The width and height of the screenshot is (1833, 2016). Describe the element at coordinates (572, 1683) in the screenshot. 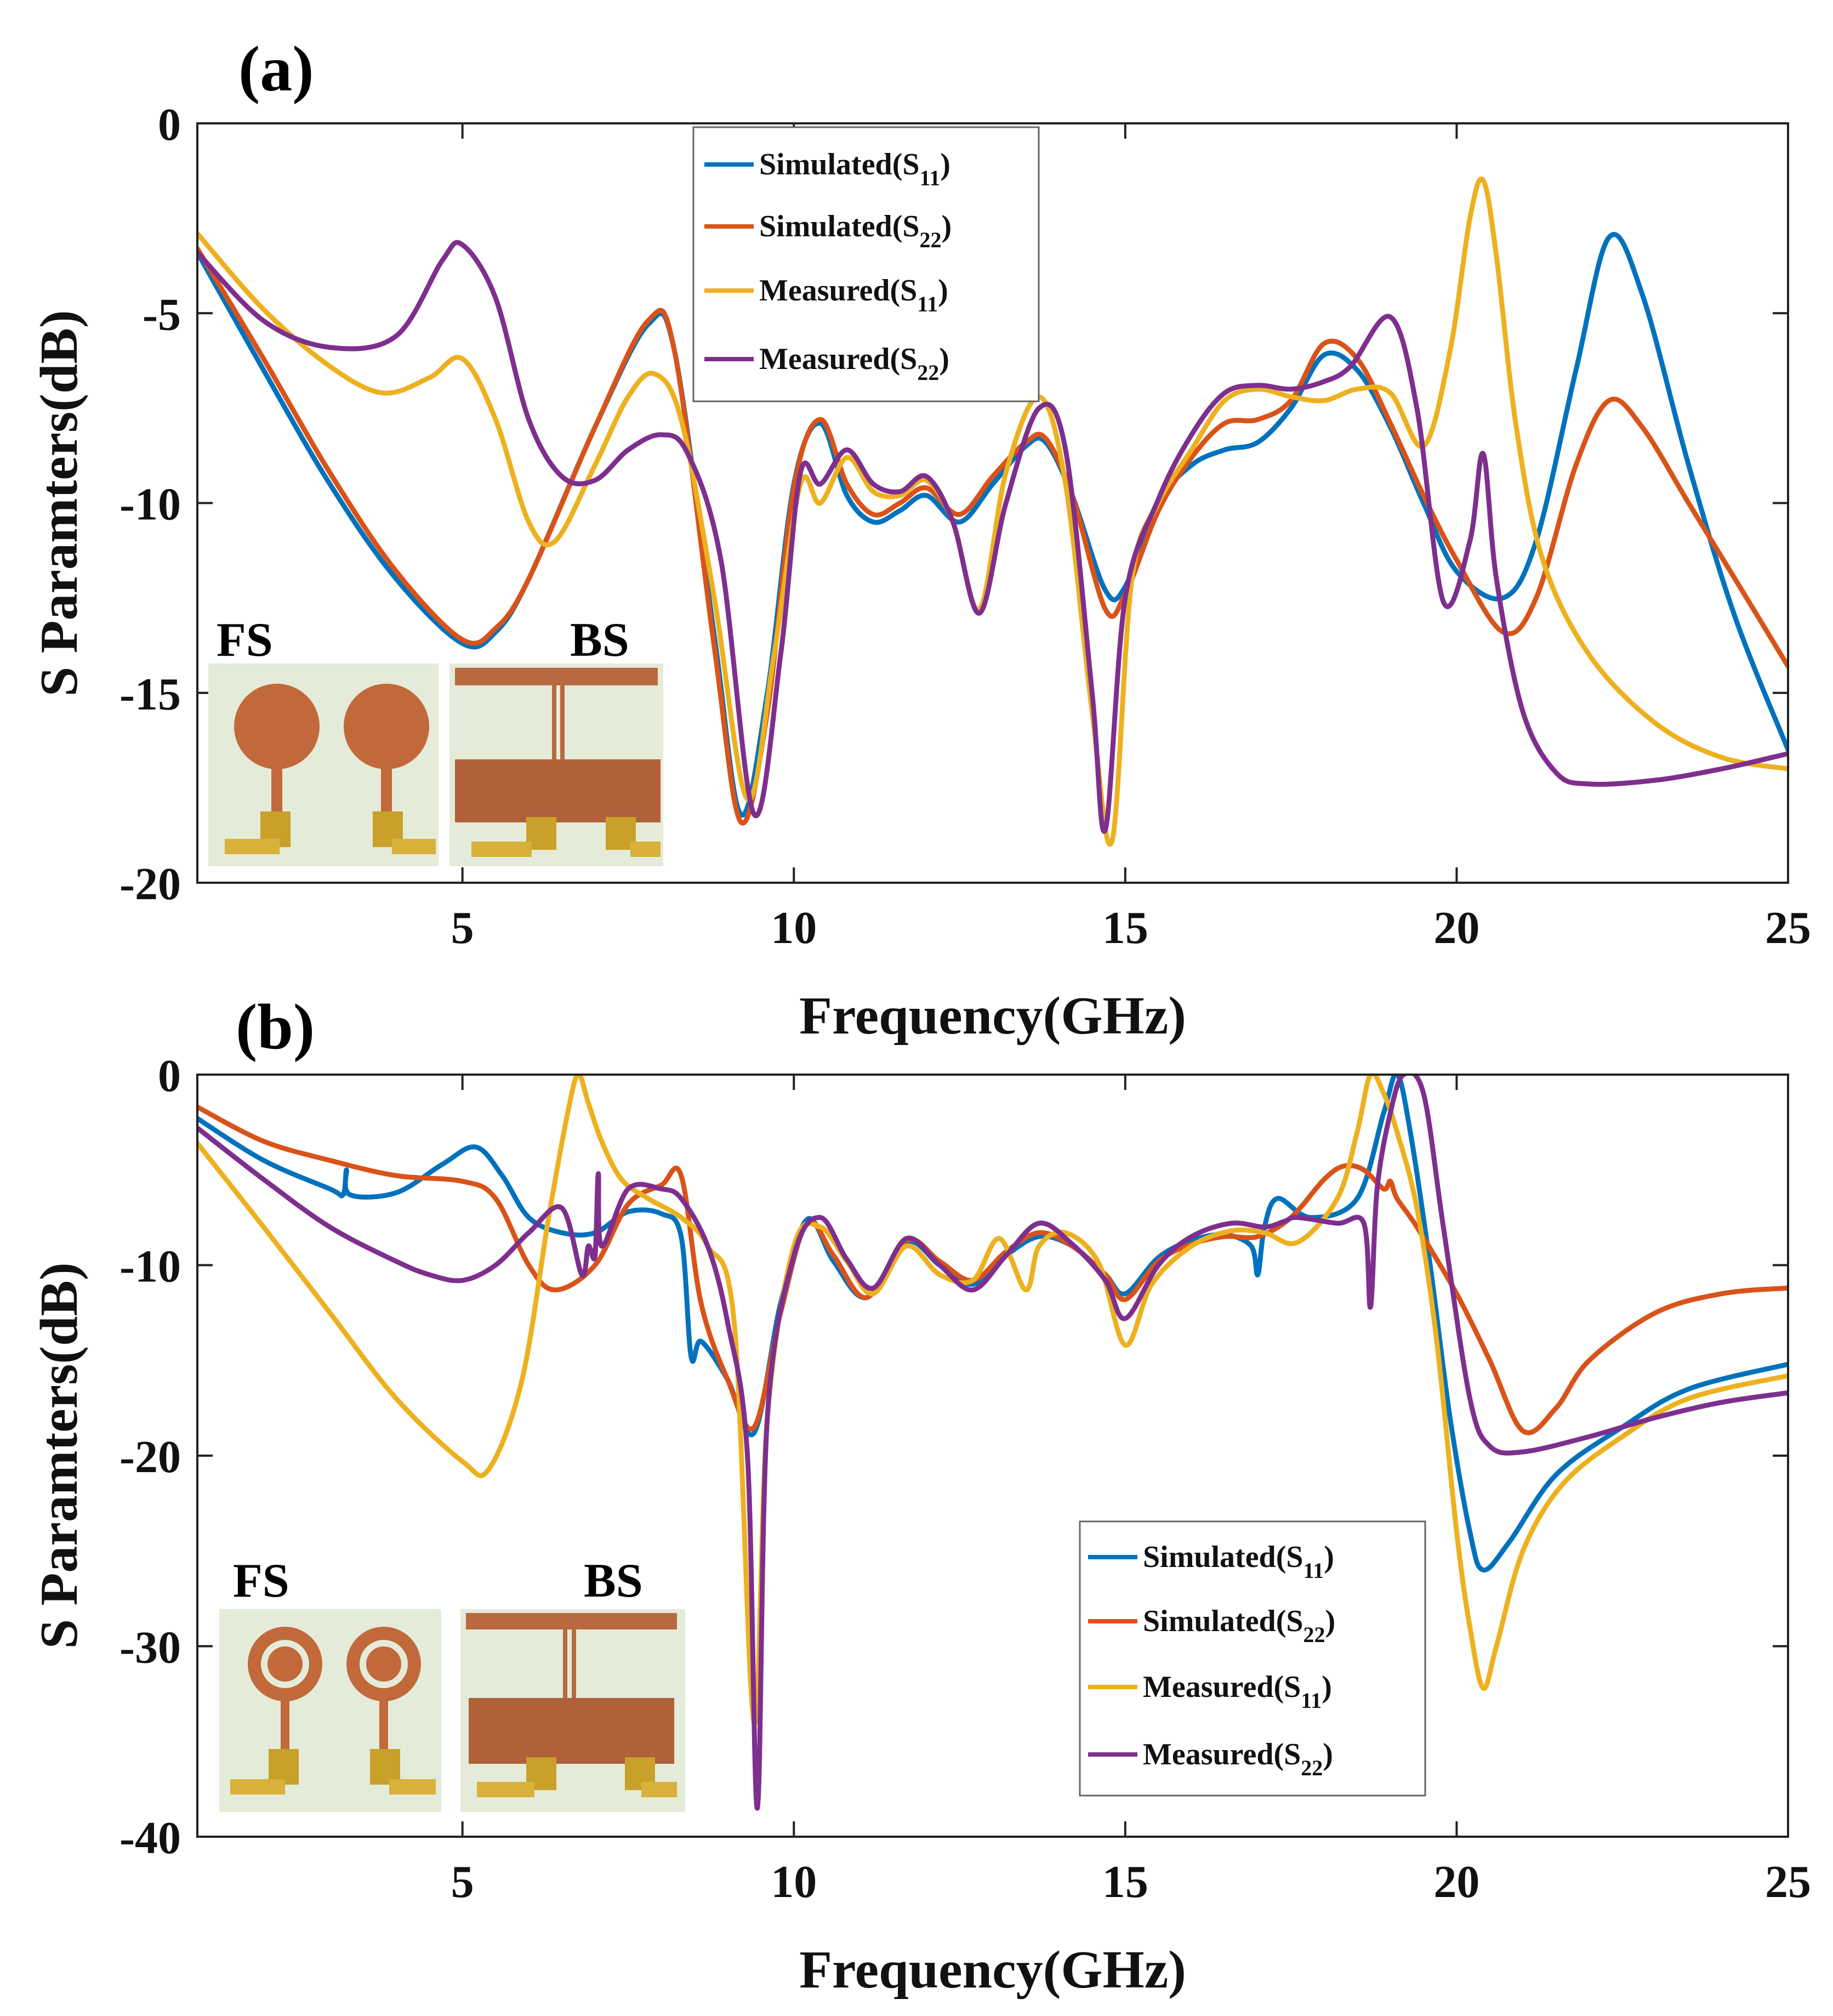

I see `panel-b-inset-back-side-photo: BS` at that location.